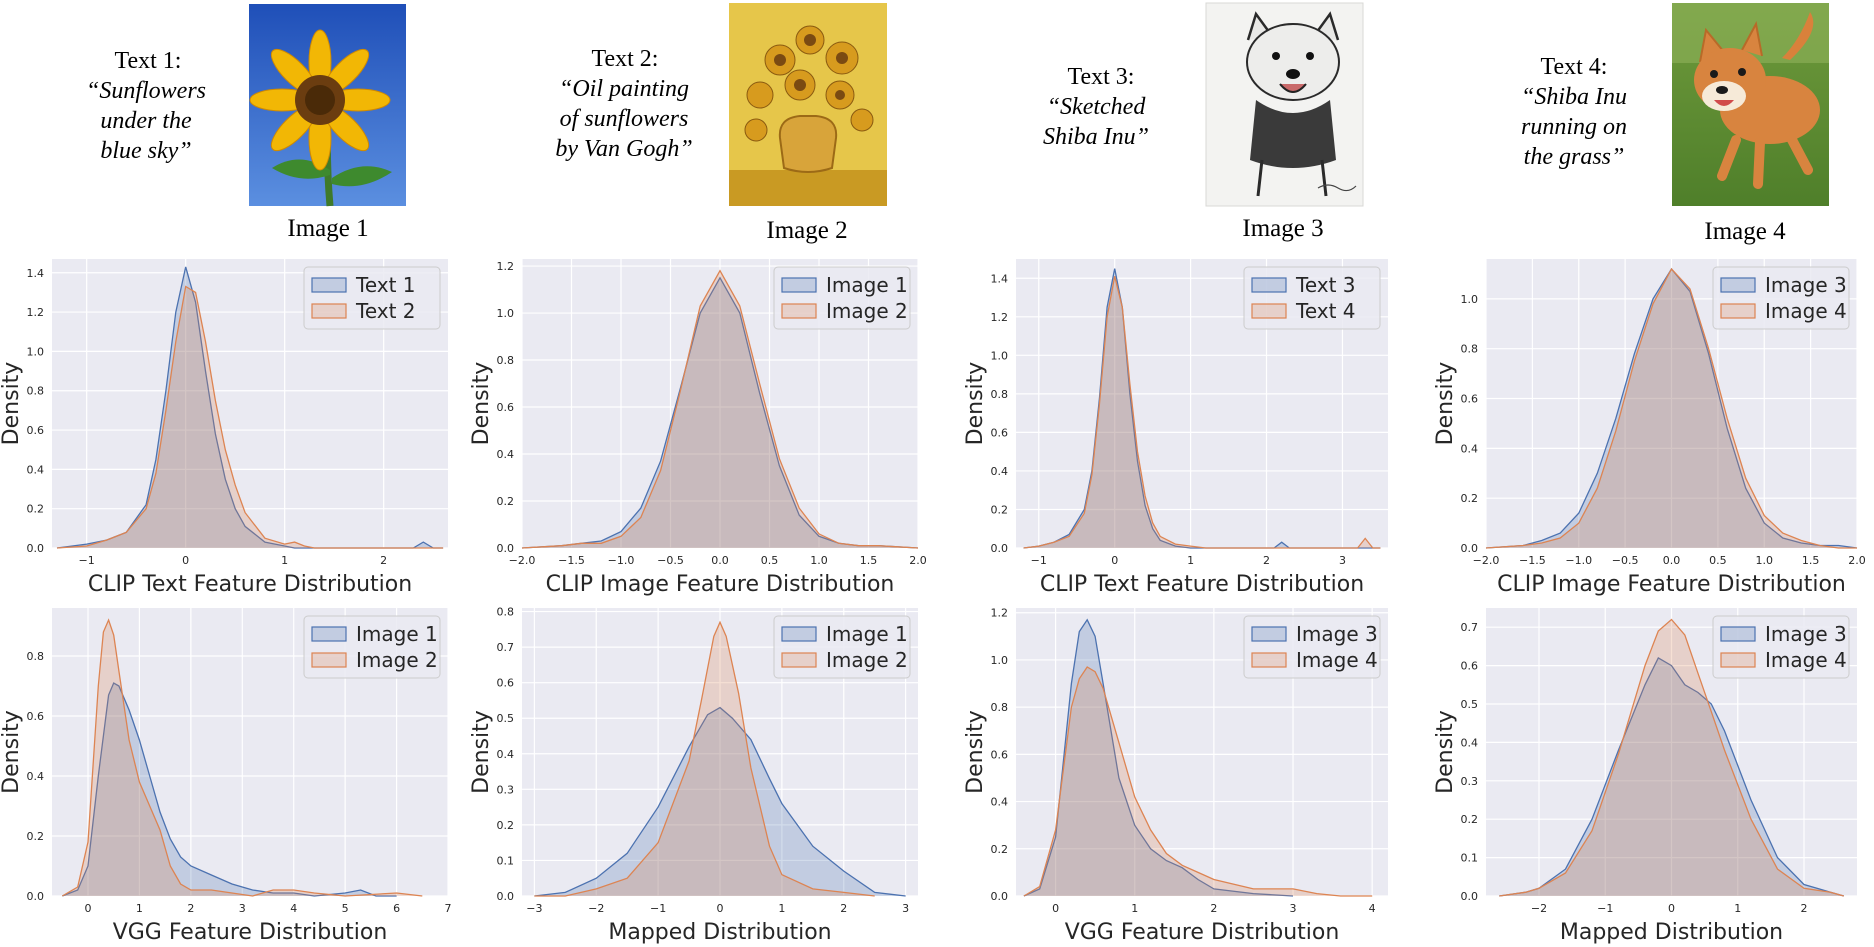 This screenshot has height=947, width=1874. What do you see at coordinates (621, 560) in the screenshot?
I see `x-tick-label: −1.0` at bounding box center [621, 560].